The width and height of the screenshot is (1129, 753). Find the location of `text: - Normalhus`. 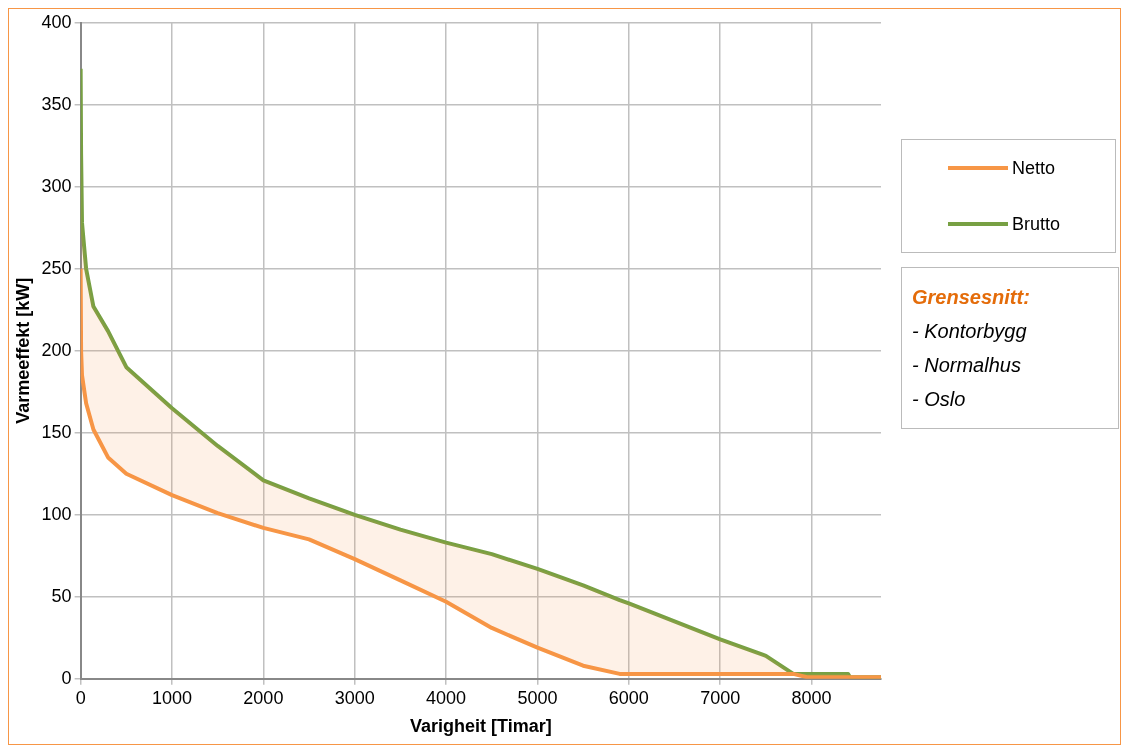

text: - Normalhus is located at coordinates (967, 365).